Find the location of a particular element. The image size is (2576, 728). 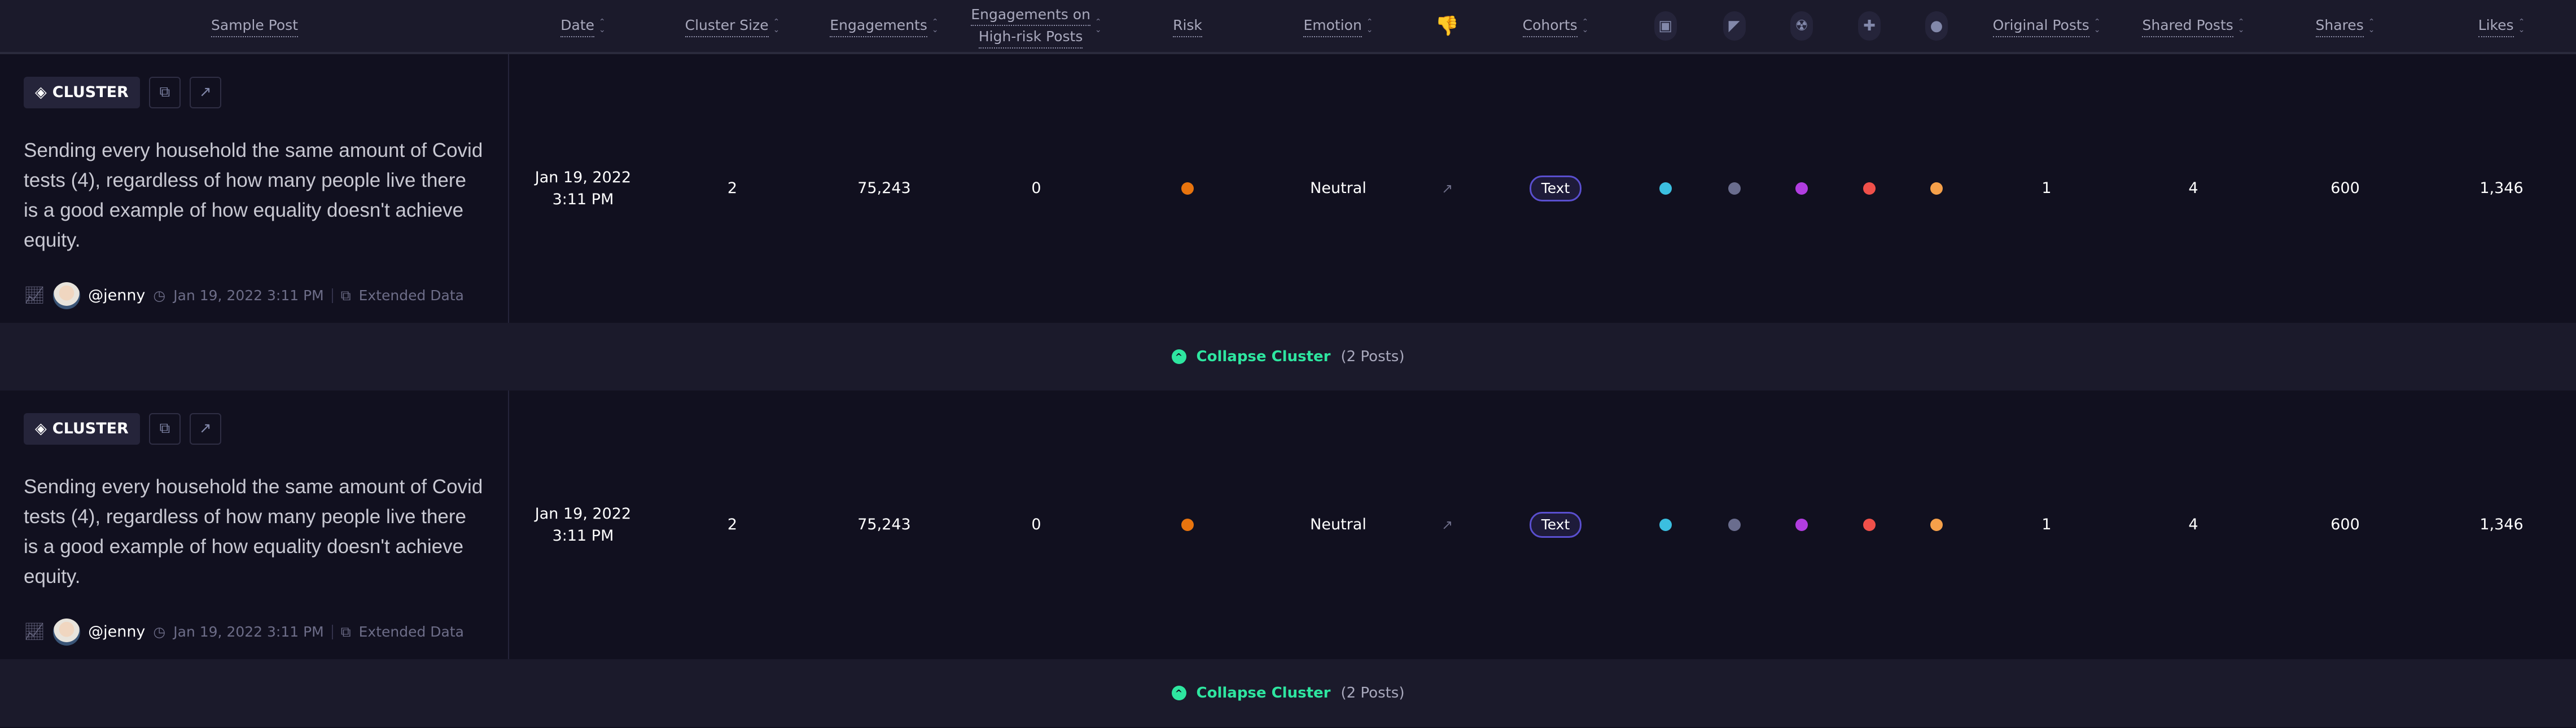

col-shared-posts: Shared Posts ⌃ ⌄ is located at coordinates (2193, 26).